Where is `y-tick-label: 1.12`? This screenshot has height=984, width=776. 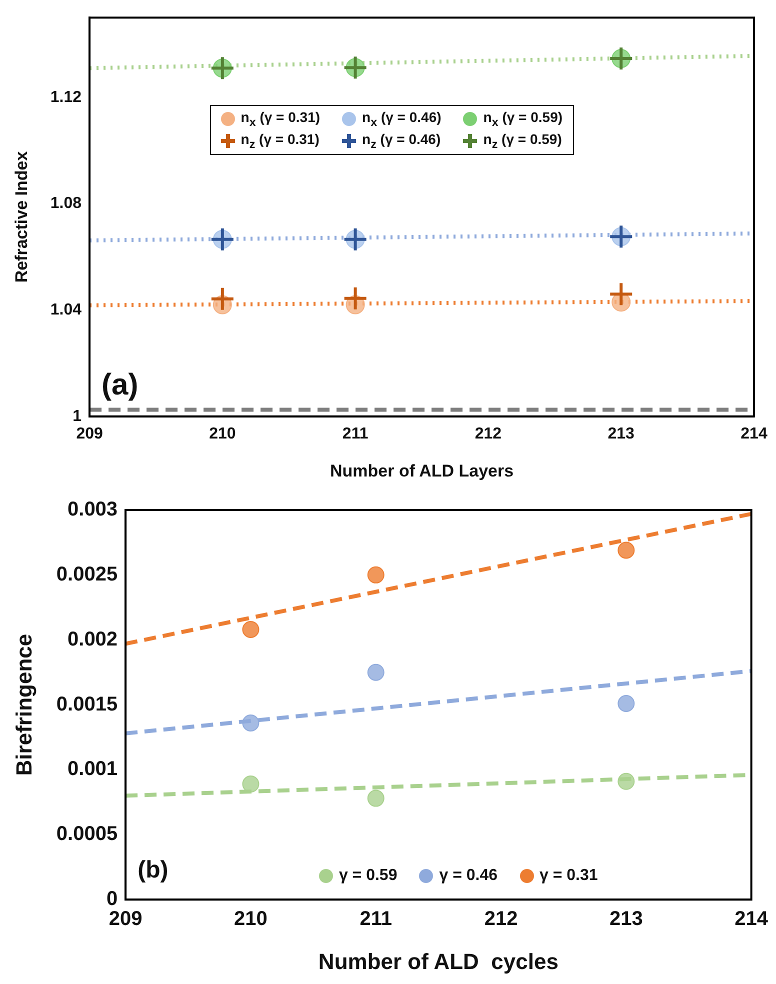 y-tick-label: 1.12 is located at coordinates (66, 97).